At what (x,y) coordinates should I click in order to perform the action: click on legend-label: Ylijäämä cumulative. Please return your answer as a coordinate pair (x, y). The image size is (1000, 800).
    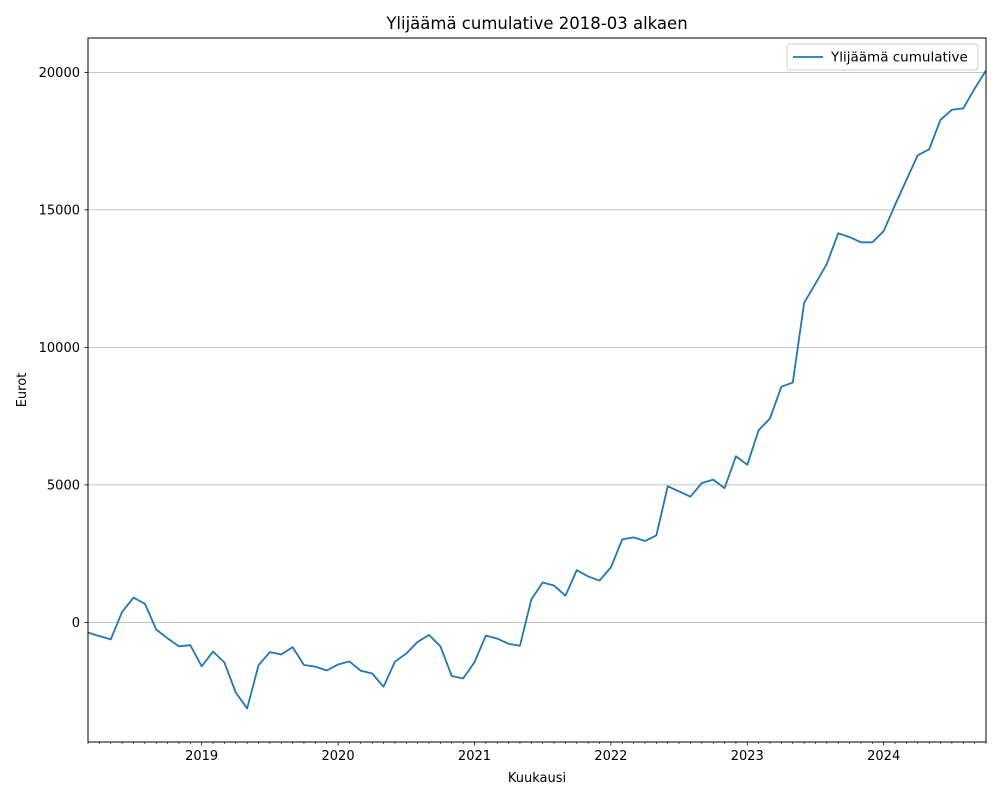
    Looking at the image, I should click on (899, 58).